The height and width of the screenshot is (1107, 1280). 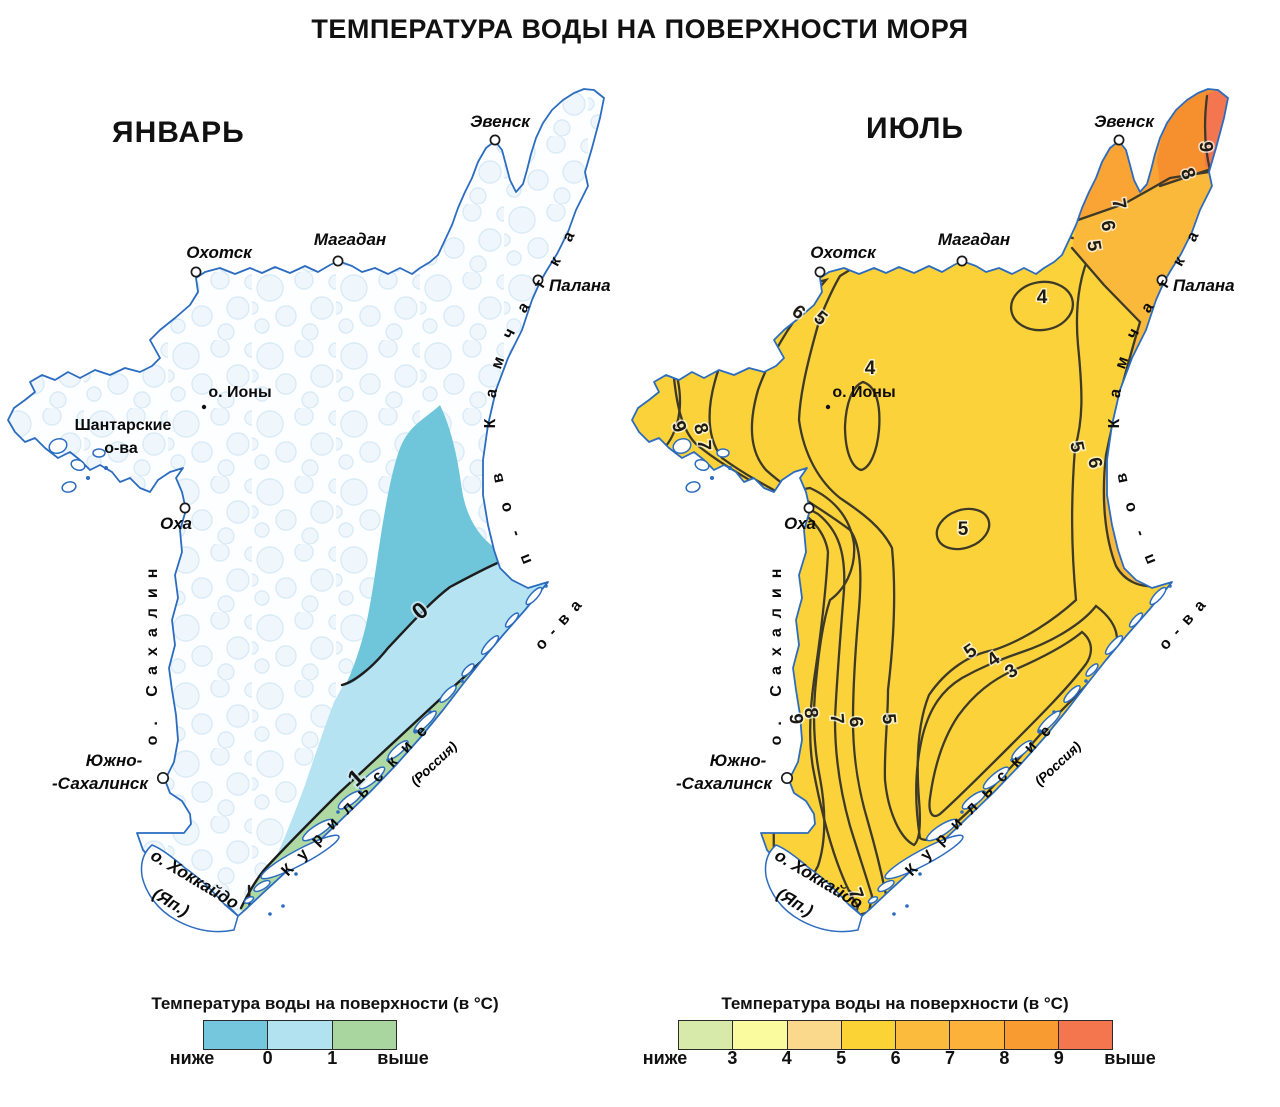 What do you see at coordinates (732, 1058) in the screenshot?
I see `legend-tick: 3` at bounding box center [732, 1058].